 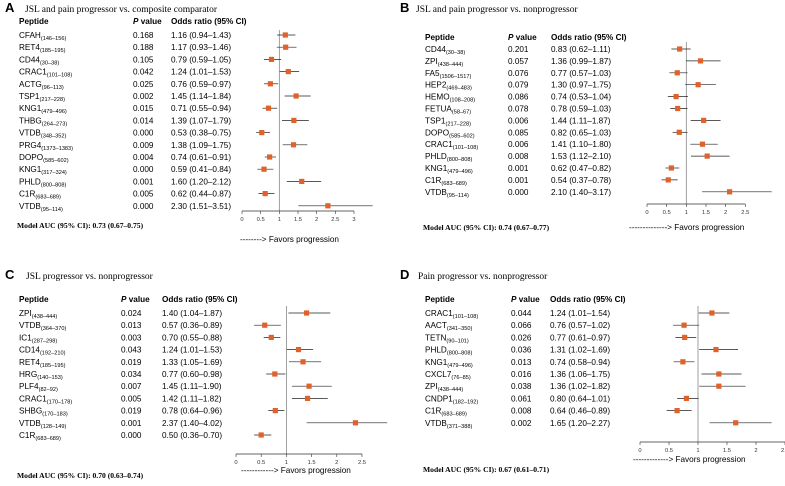 What do you see at coordinates (143, 108) in the screenshot?
I see `p-value: 0.015` at bounding box center [143, 108].